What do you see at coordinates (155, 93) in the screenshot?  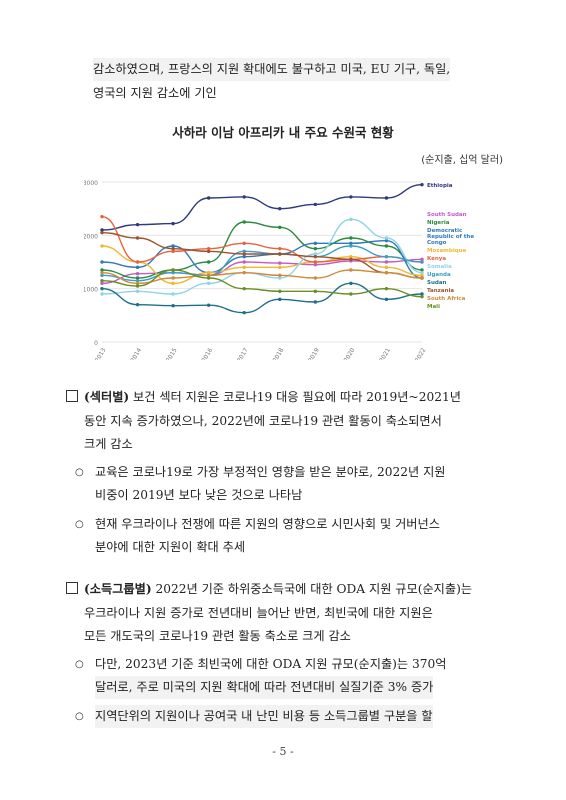 I see `intro-line-2: 영국의 지원 감소에 기인` at bounding box center [155, 93].